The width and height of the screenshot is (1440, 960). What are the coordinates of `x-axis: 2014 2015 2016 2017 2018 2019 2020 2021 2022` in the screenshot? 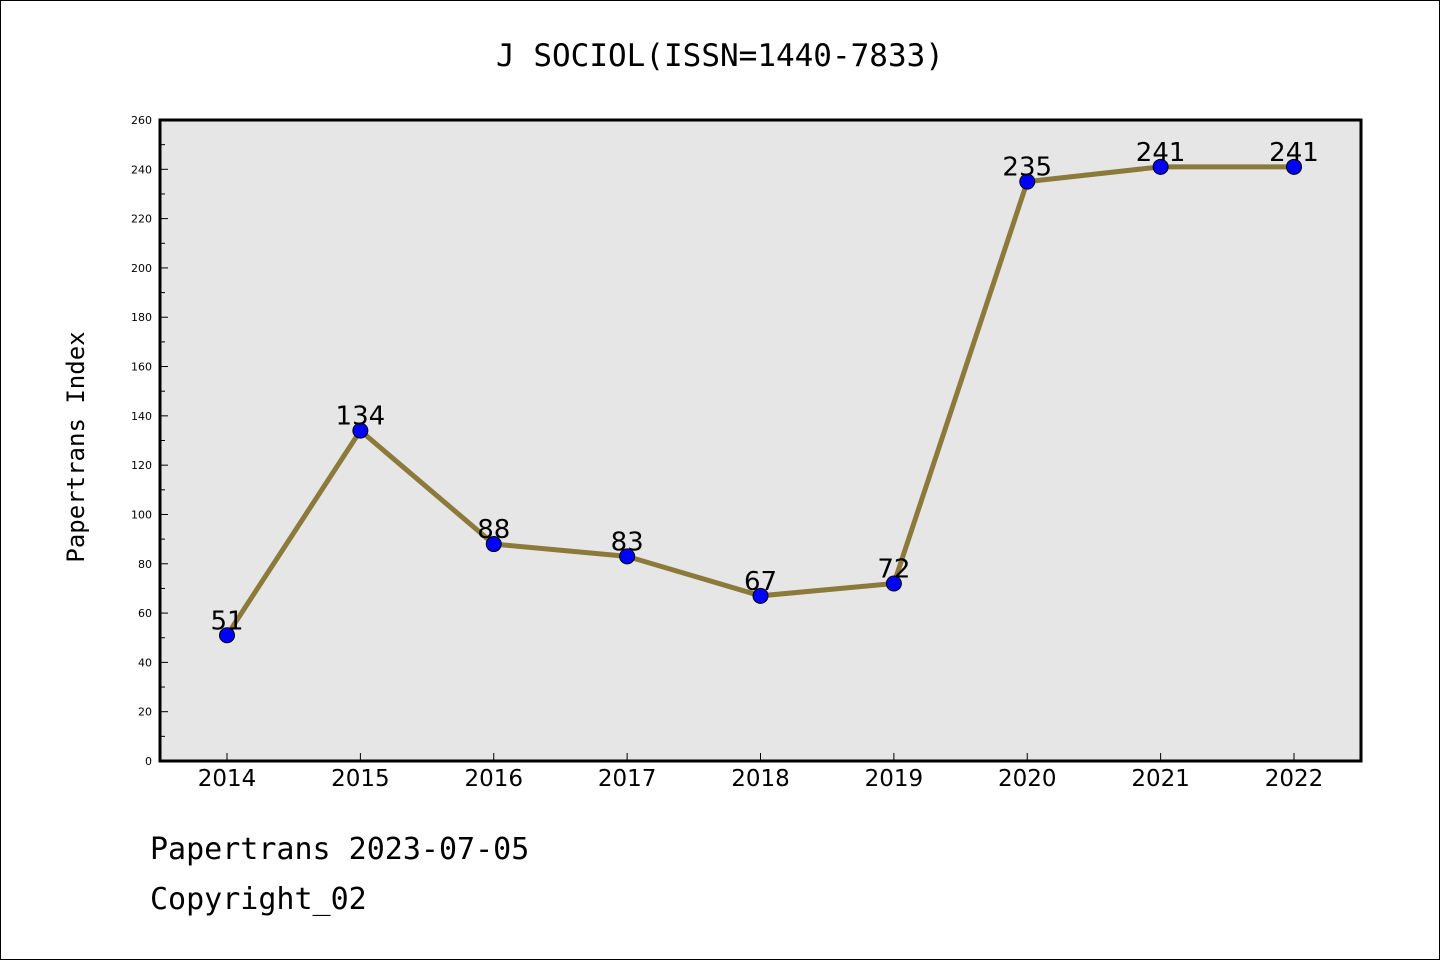 It's located at (761, 772).